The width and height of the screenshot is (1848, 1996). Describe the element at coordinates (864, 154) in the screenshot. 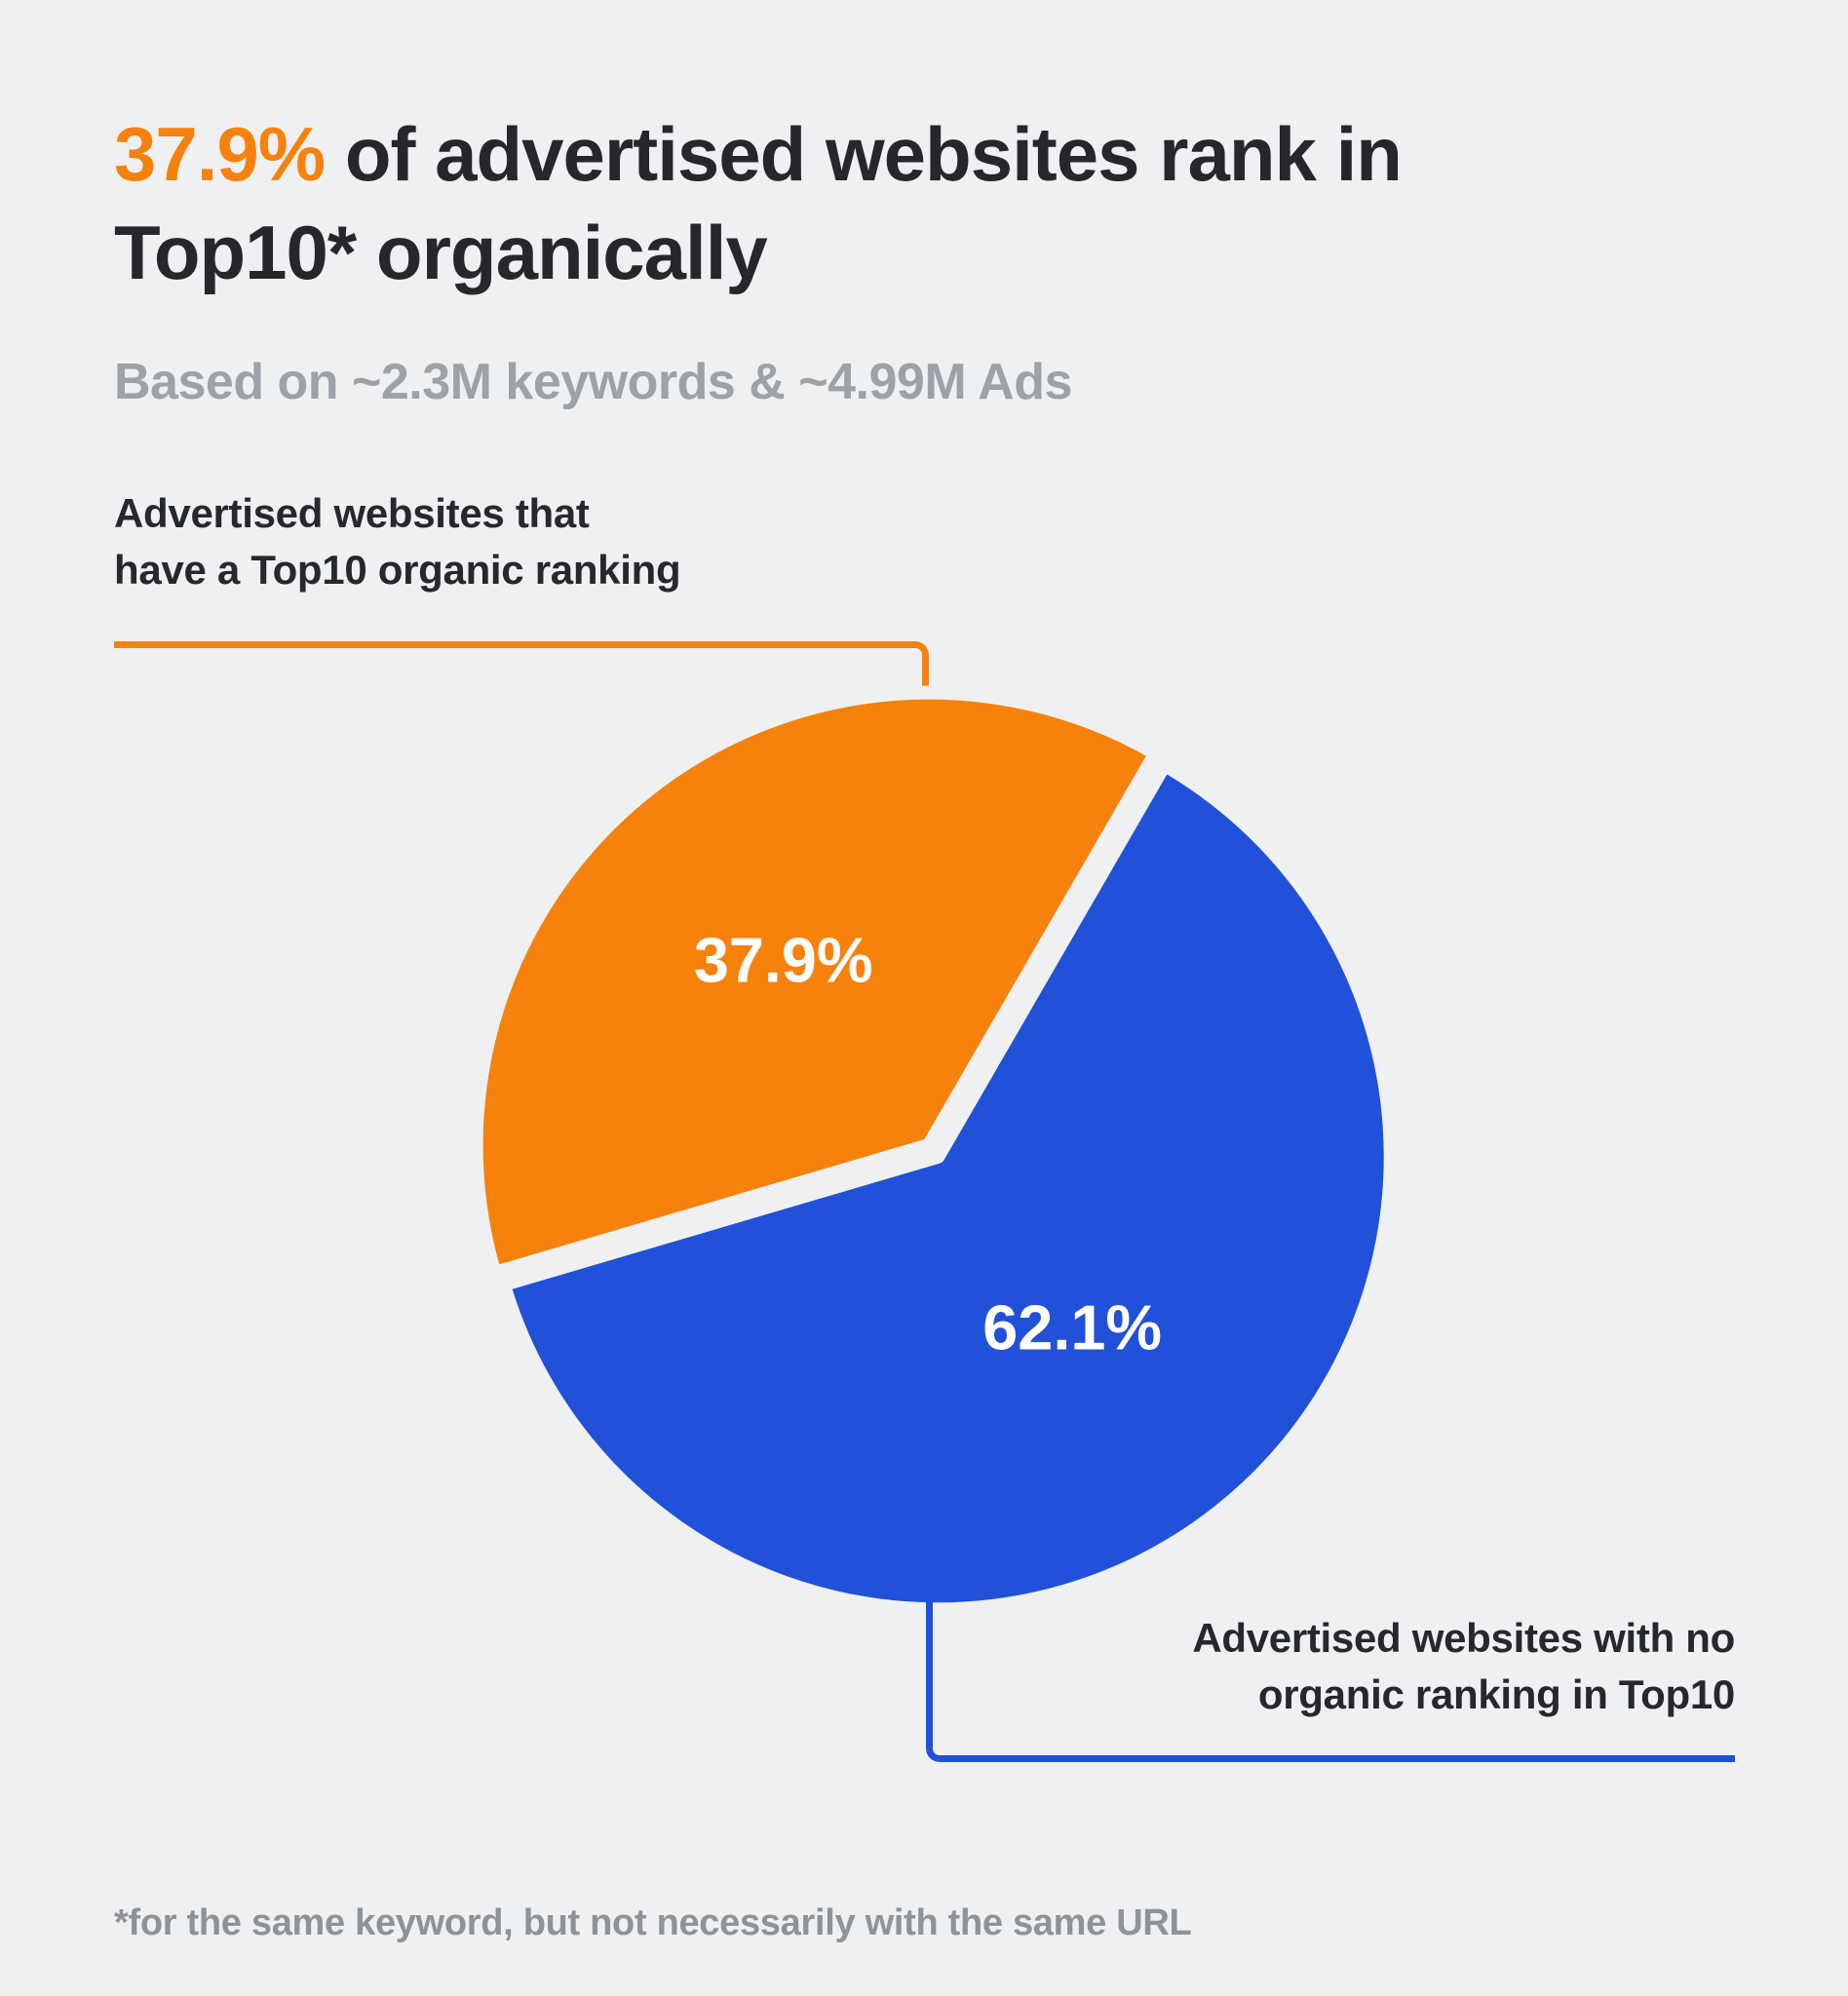

I see `title-rest: of advertised websites rank in` at that location.